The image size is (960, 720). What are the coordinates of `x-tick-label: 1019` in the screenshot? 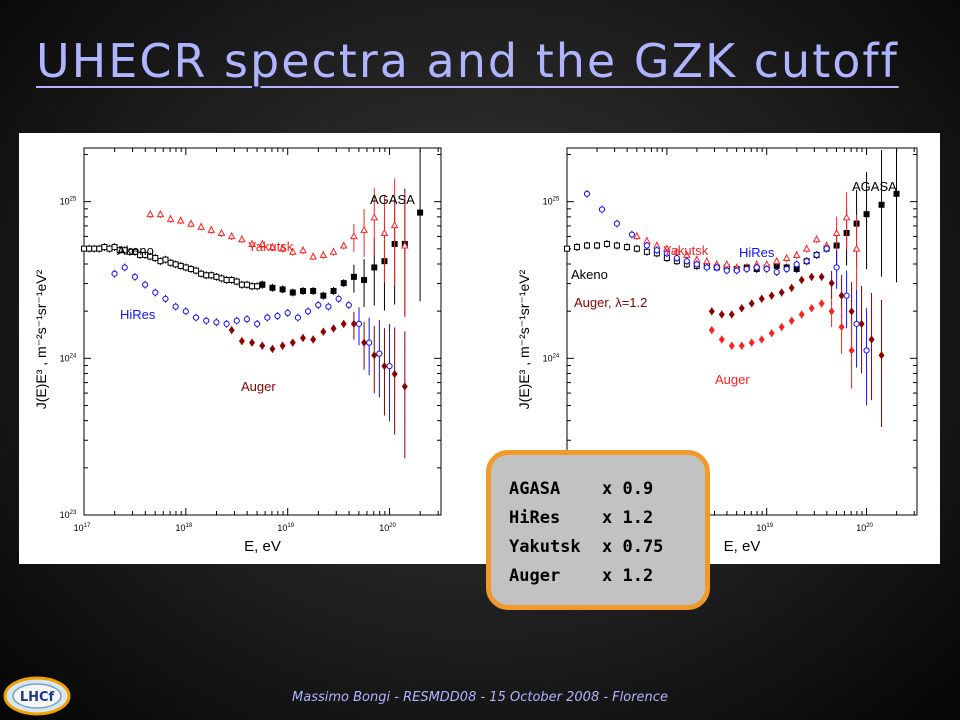 It's located at (764, 528).